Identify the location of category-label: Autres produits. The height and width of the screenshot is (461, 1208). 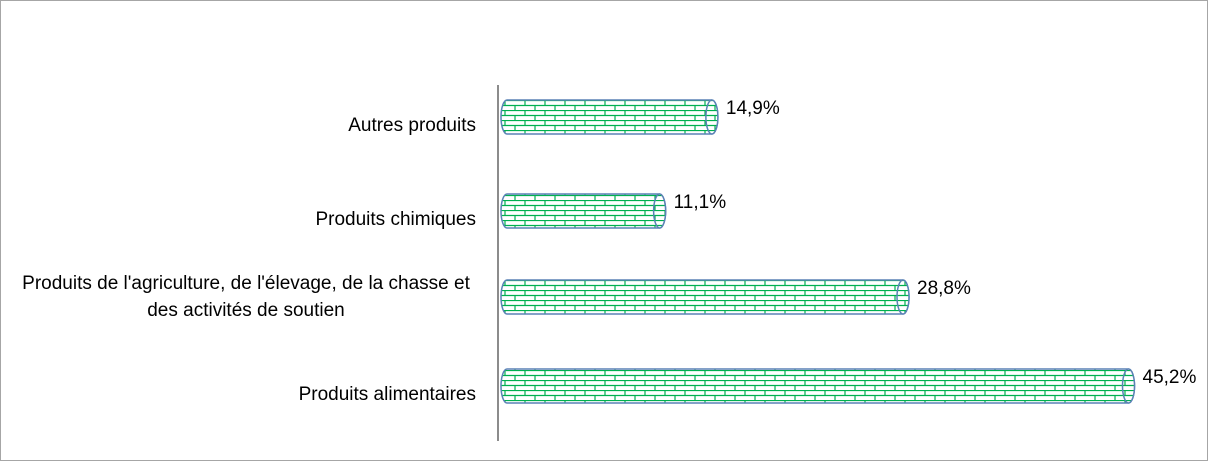
(412, 125).